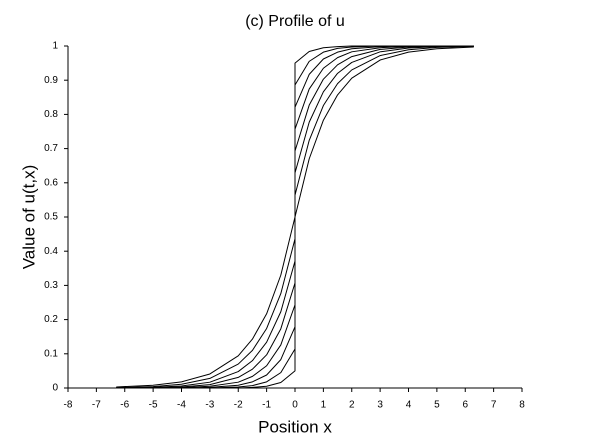  What do you see at coordinates (51, 114) in the screenshot?
I see `y-tick-label: 0.8` at bounding box center [51, 114].